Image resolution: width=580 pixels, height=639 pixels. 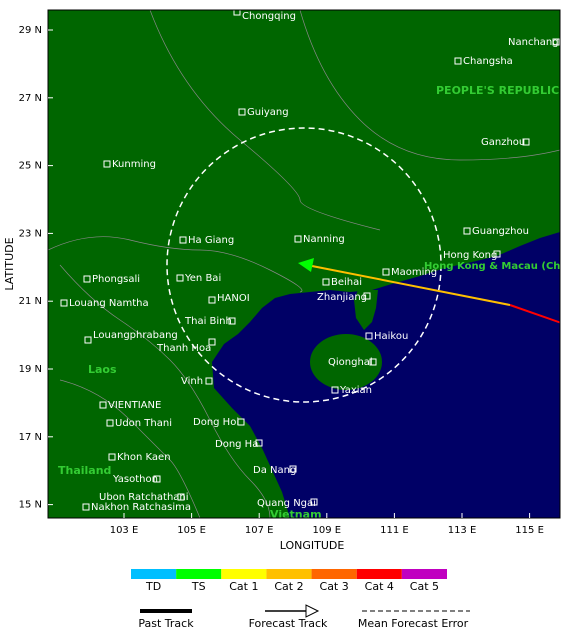 I want to click on x-tick-label: 109 E, so click(x=327, y=530).